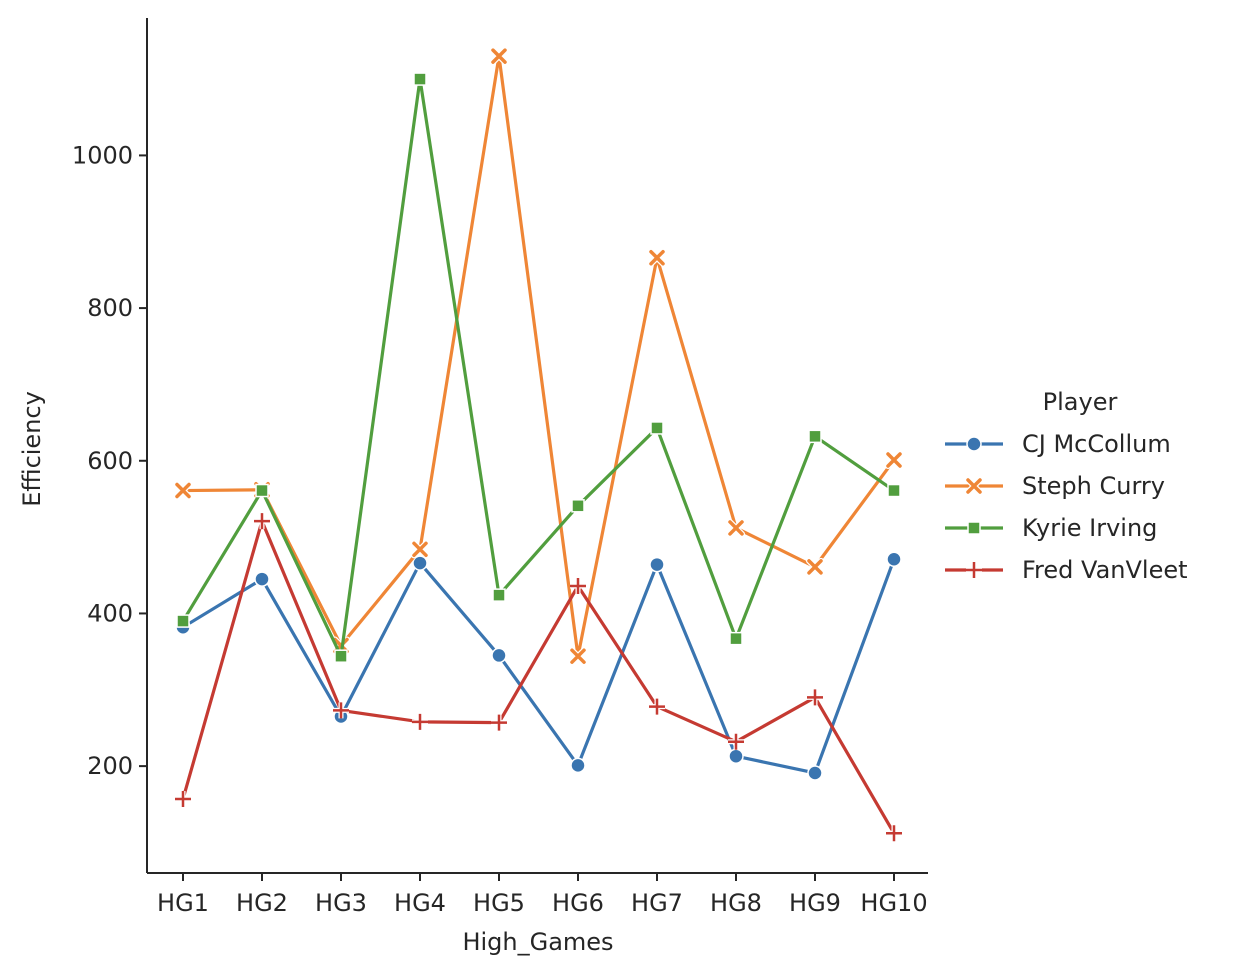  What do you see at coordinates (1080, 402) in the screenshot?
I see `legend-title: Player` at bounding box center [1080, 402].